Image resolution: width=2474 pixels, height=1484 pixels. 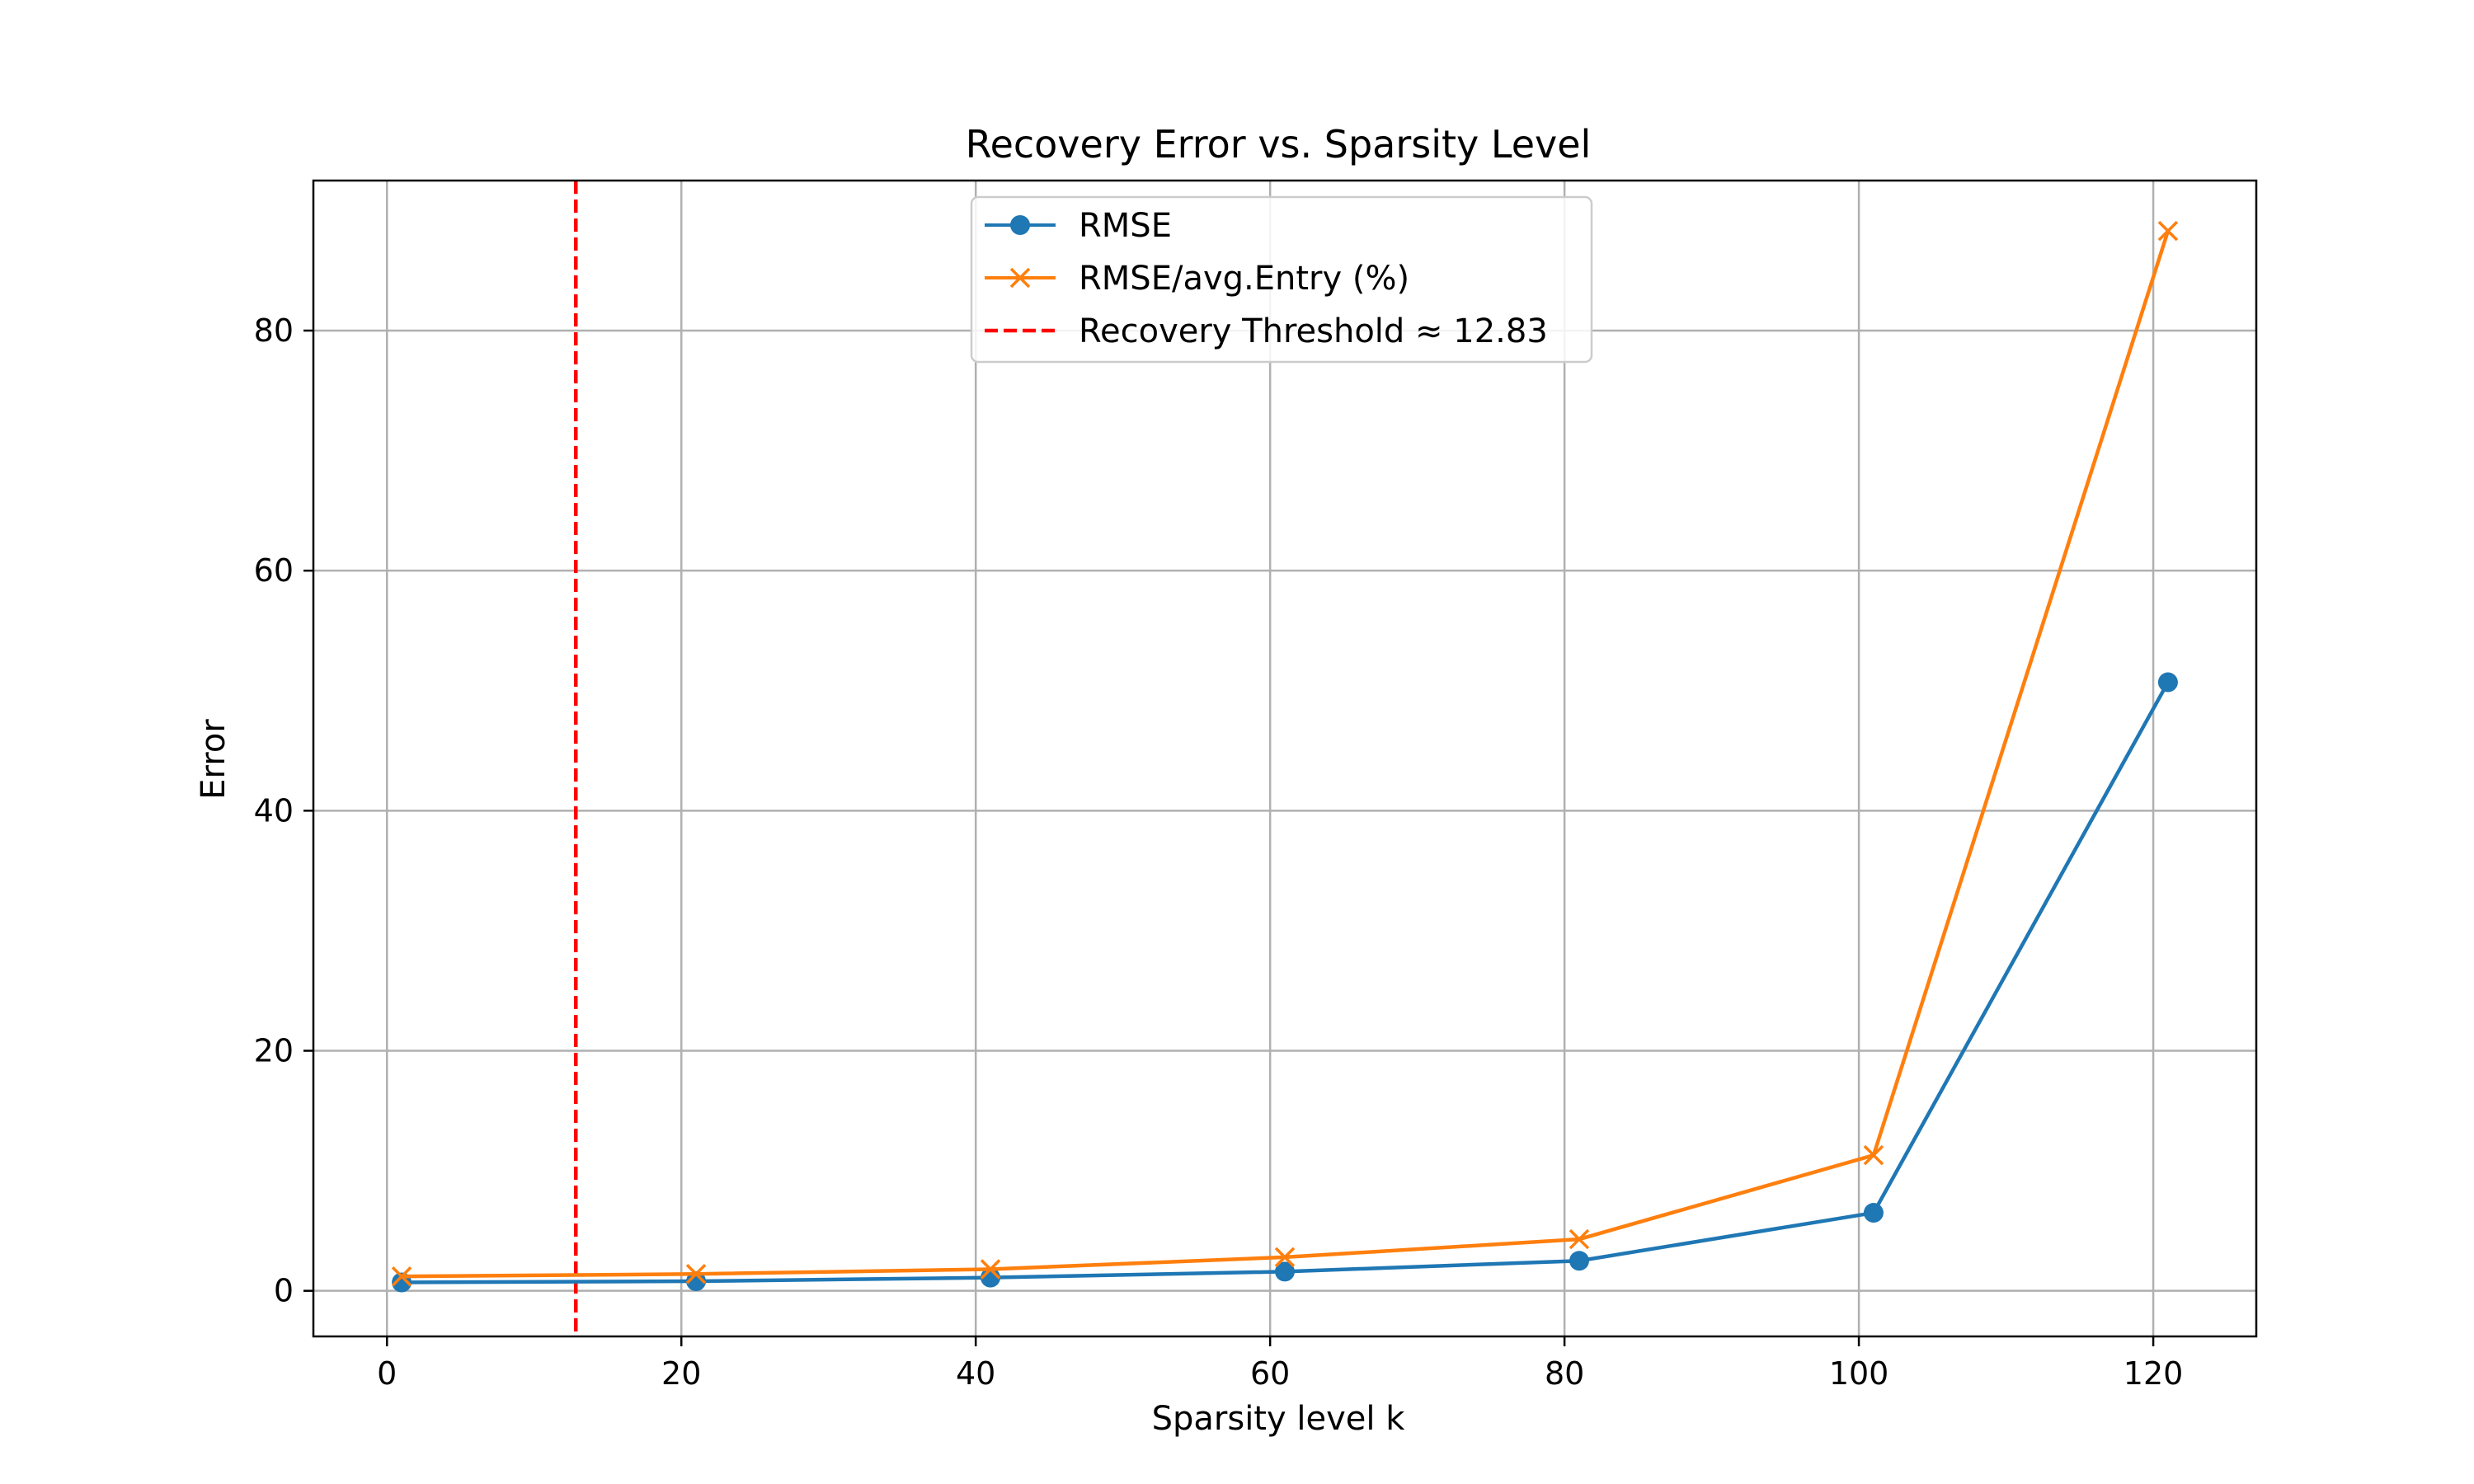 I want to click on x-tick-label: 100, so click(x=1859, y=1373).